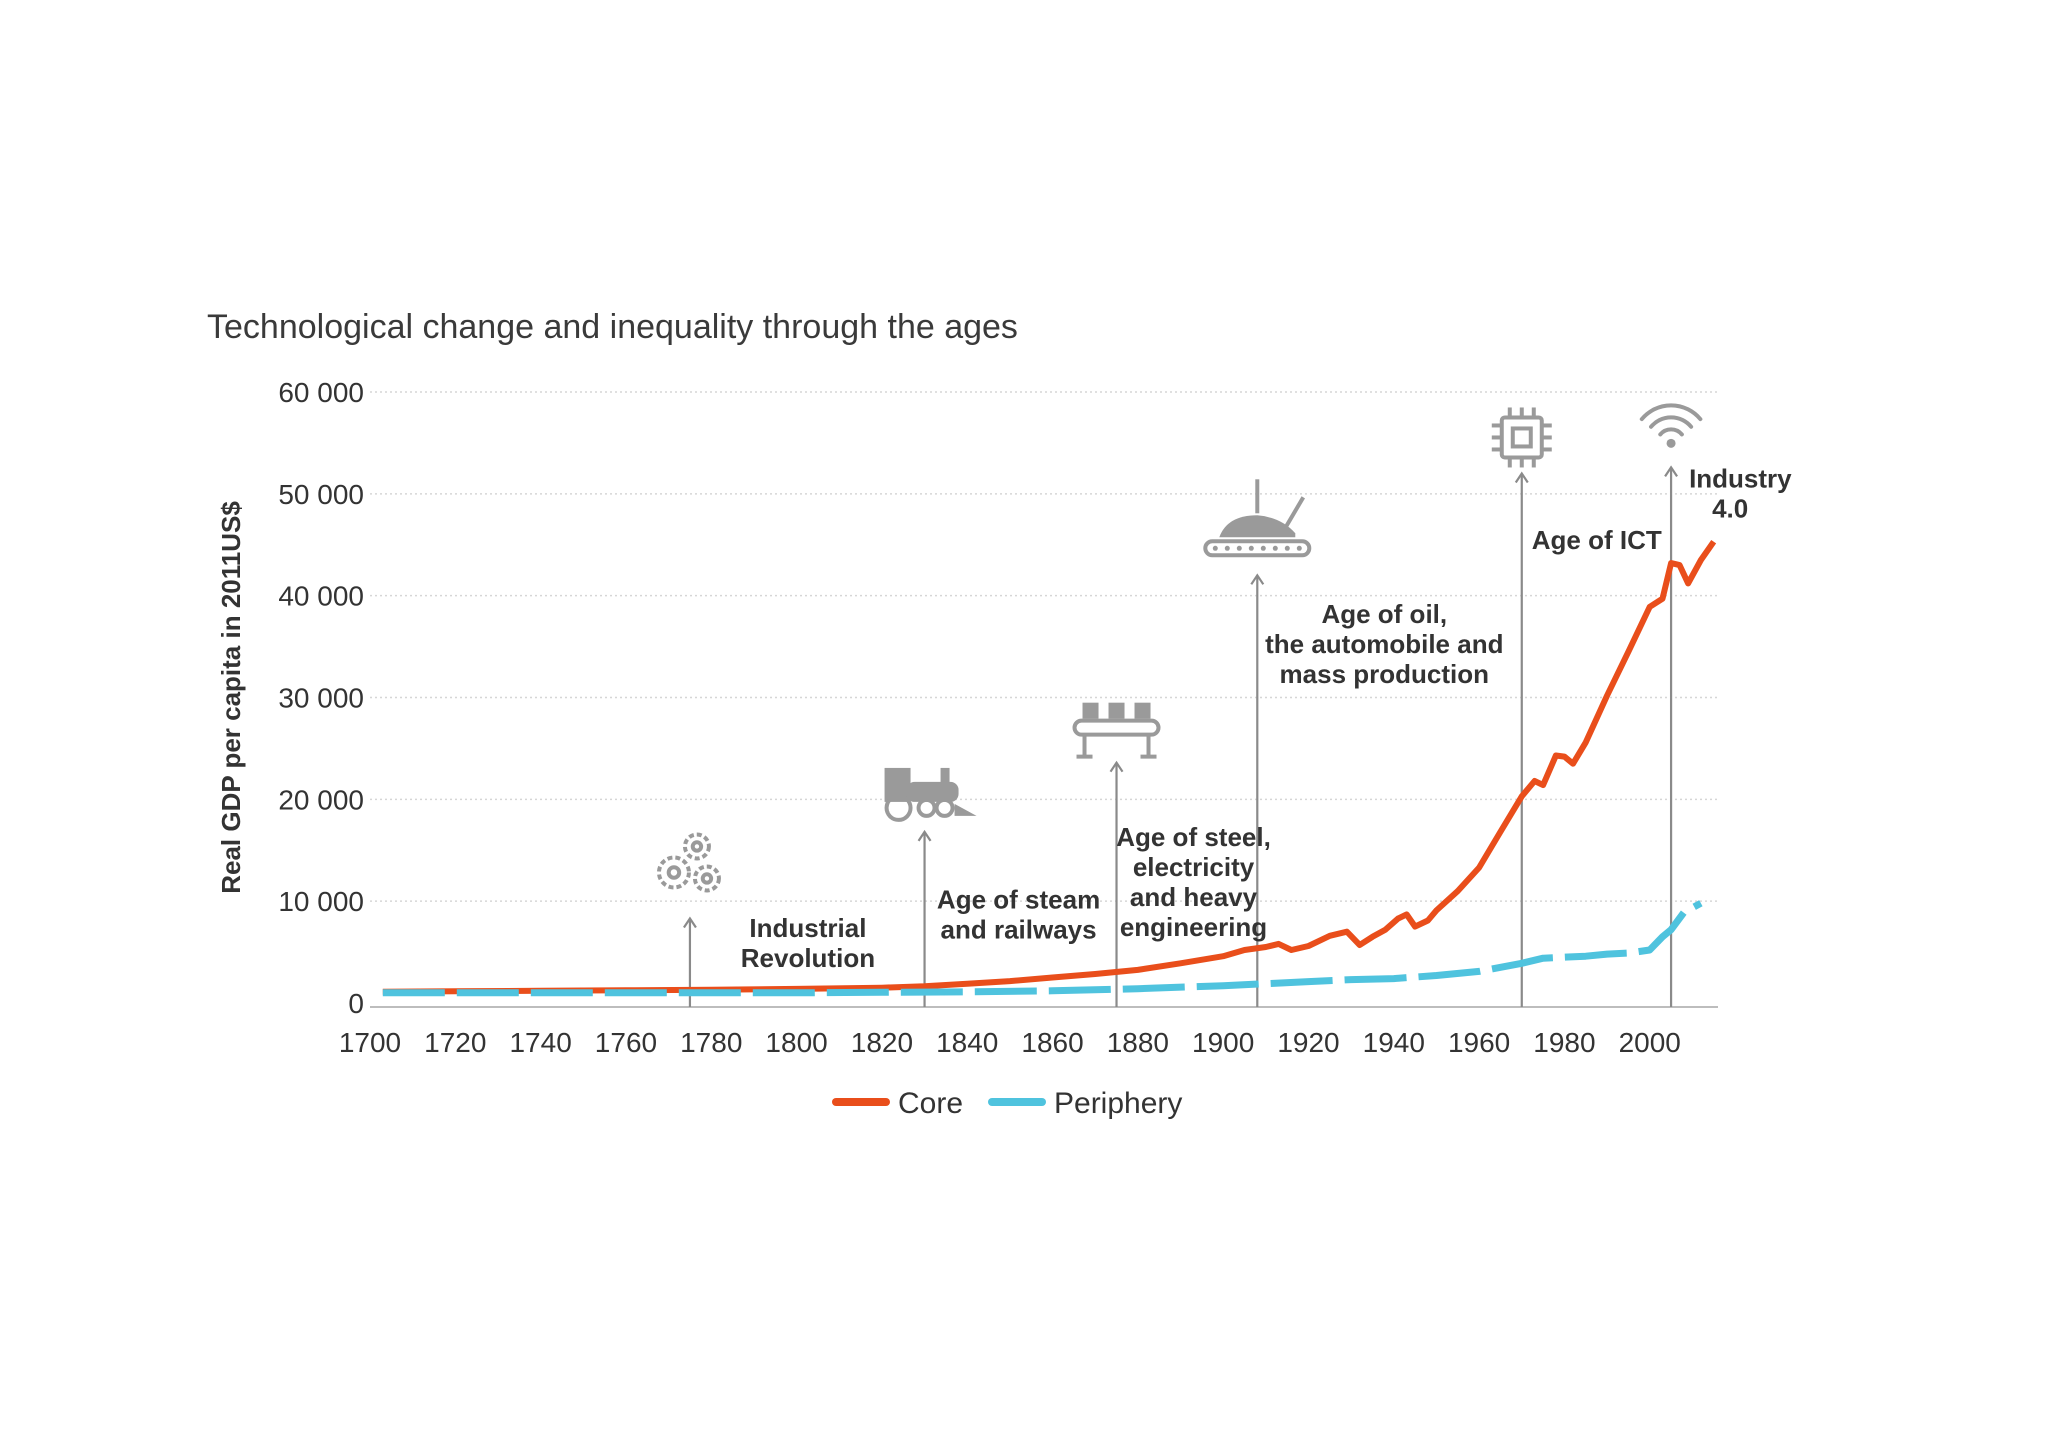 This screenshot has width=2048, height=1447. Describe the element at coordinates (540, 1042) in the screenshot. I see `x-tick-label: 1740` at that location.